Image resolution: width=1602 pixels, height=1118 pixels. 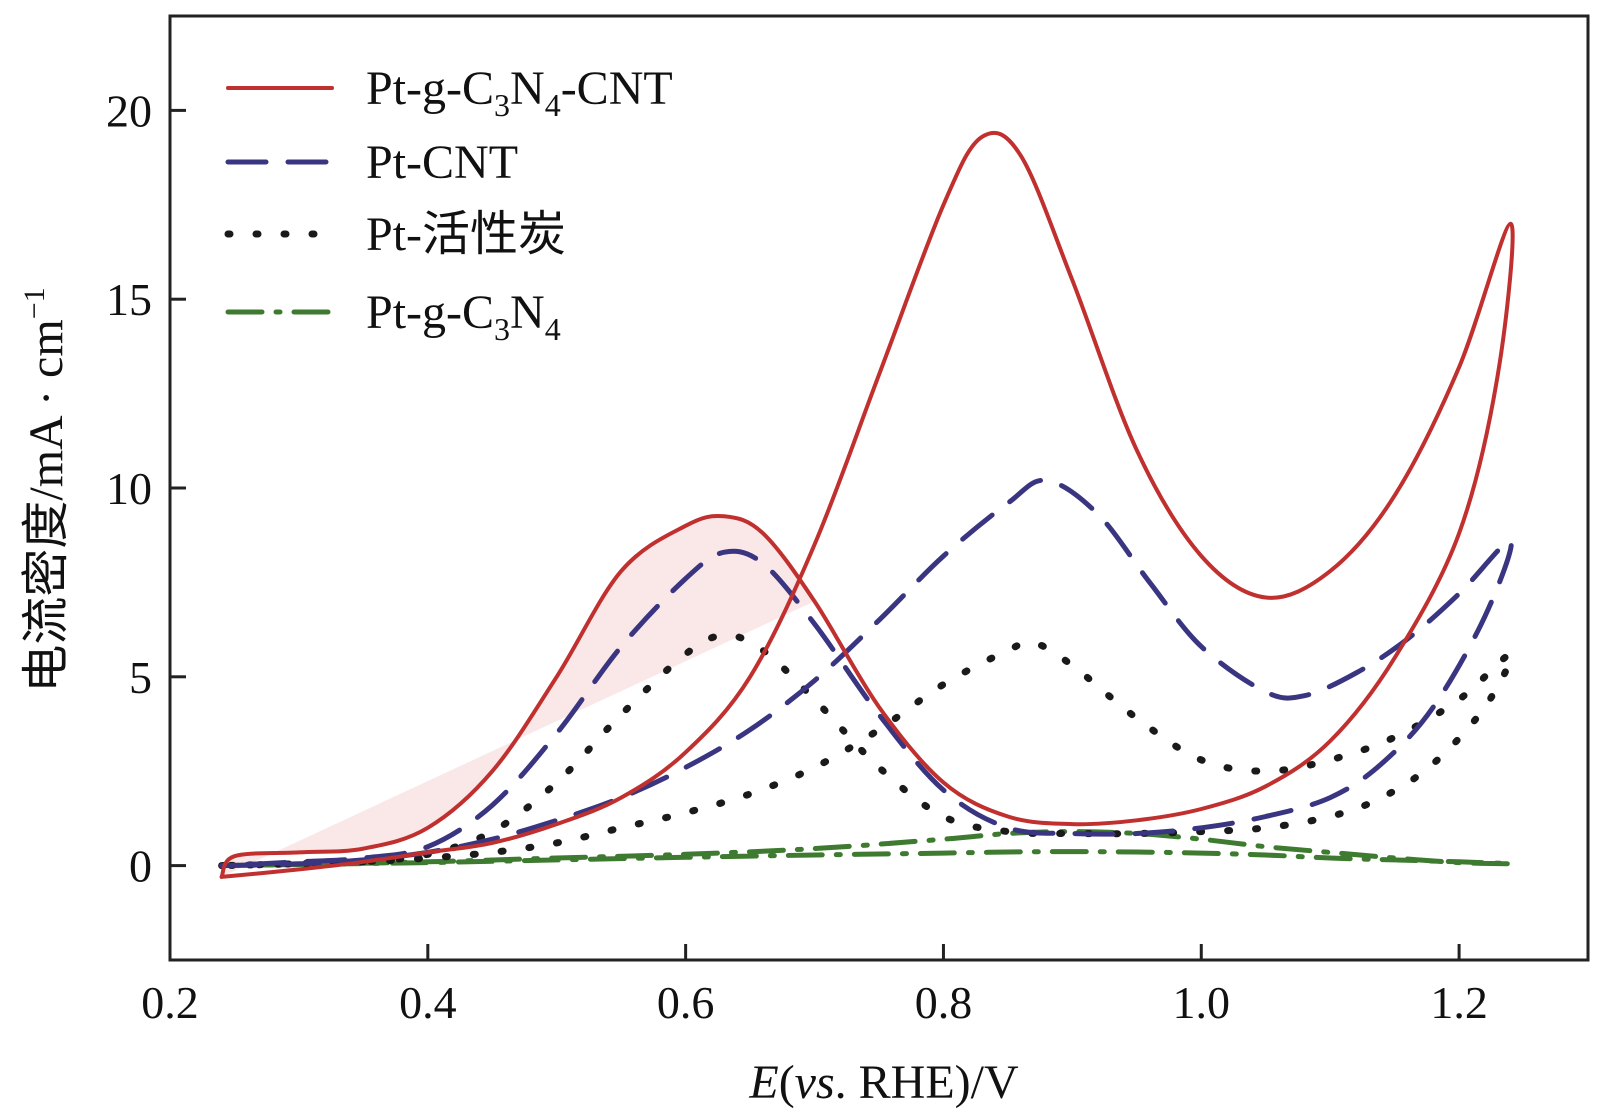 I want to click on y-axis-title-main: 电流密度/mA · cm, so click(x=46, y=505).